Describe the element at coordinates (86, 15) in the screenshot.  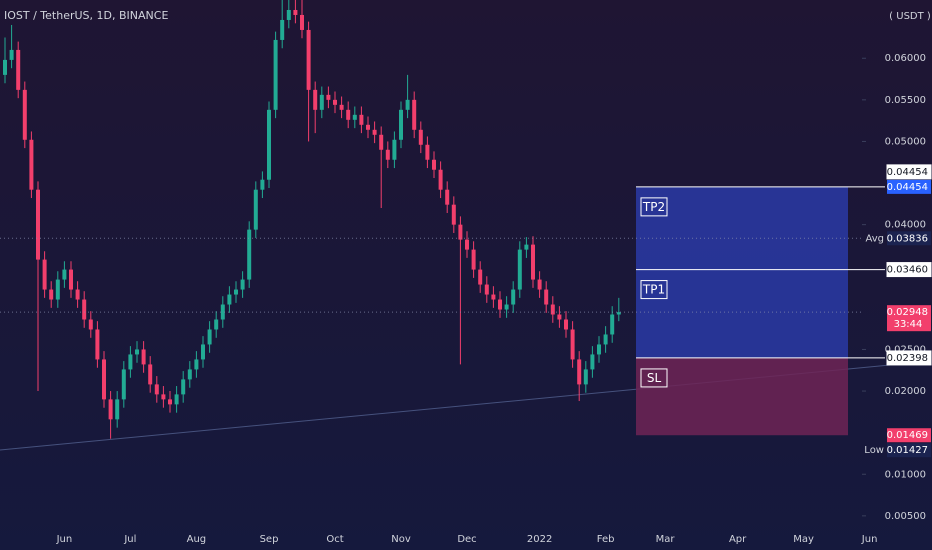
I see `chart-title: IOST / TetherUS, 1D, BINANCE` at that location.